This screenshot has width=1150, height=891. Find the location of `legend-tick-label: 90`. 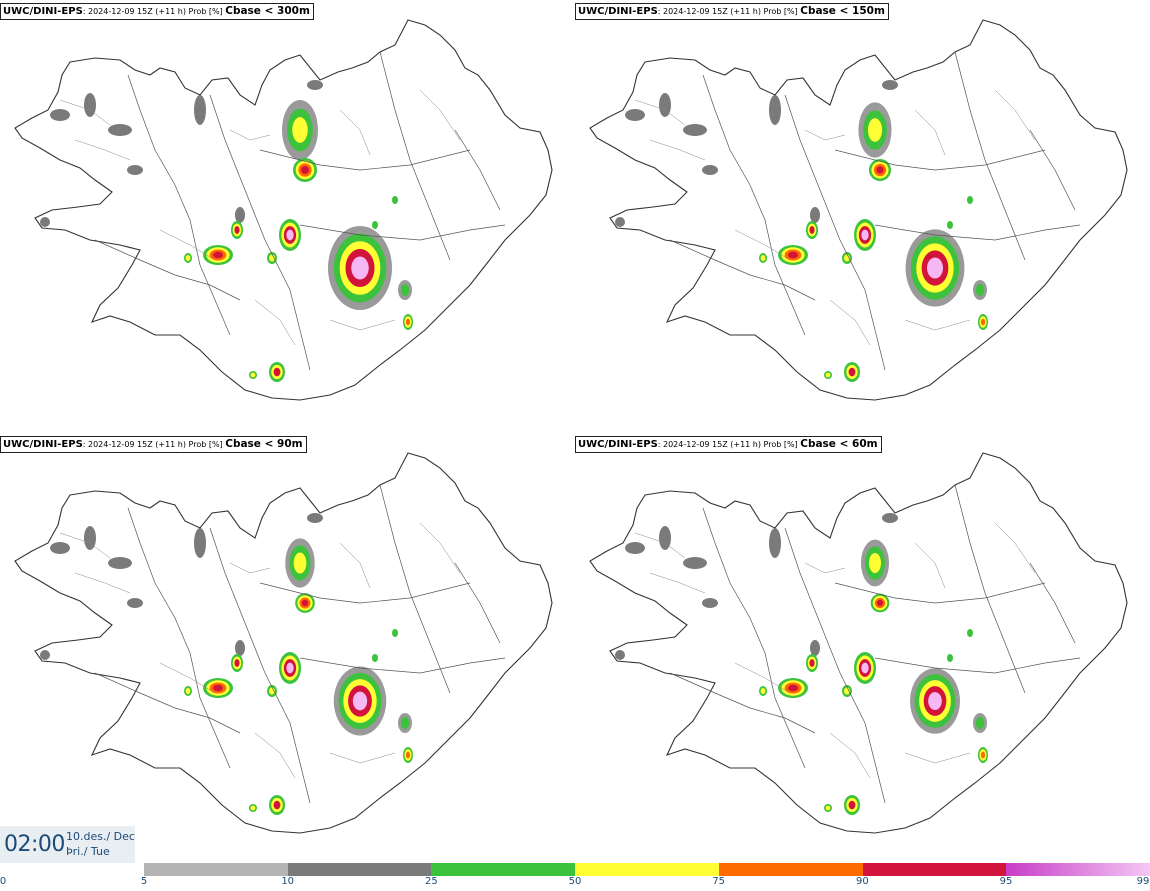

legend-tick-label: 90 is located at coordinates (862, 881).